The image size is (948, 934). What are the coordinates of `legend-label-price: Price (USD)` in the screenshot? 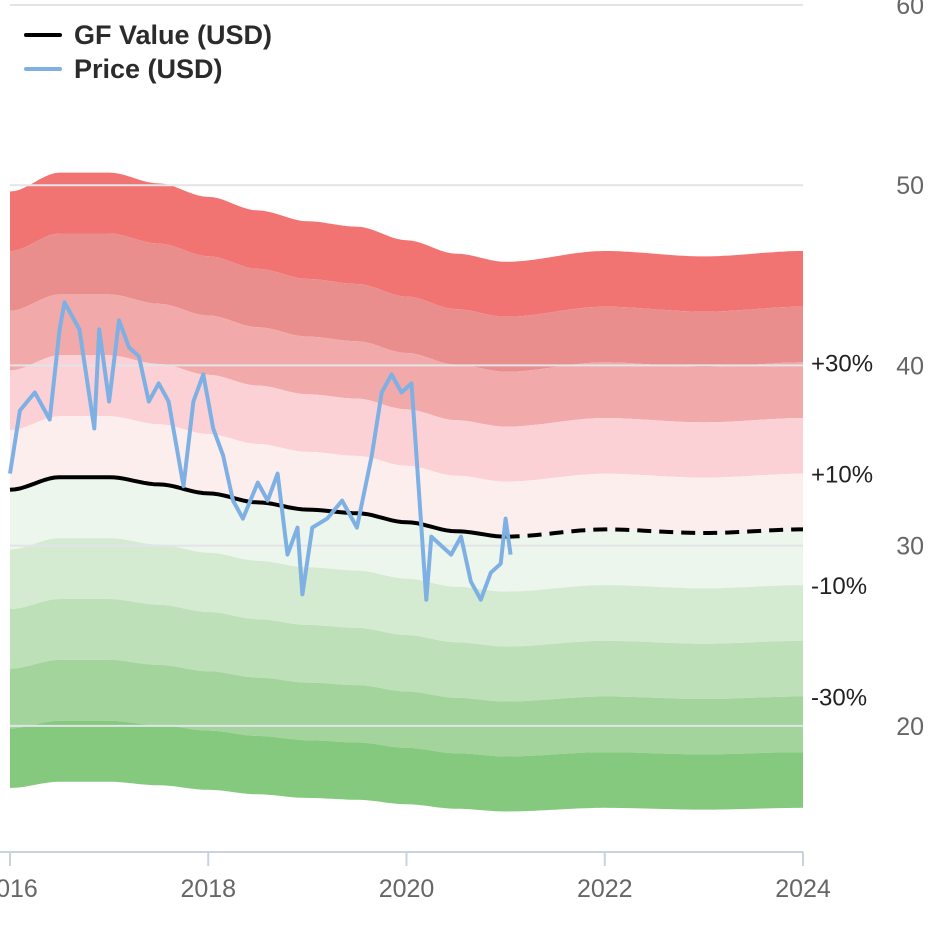 It's located at (148, 68).